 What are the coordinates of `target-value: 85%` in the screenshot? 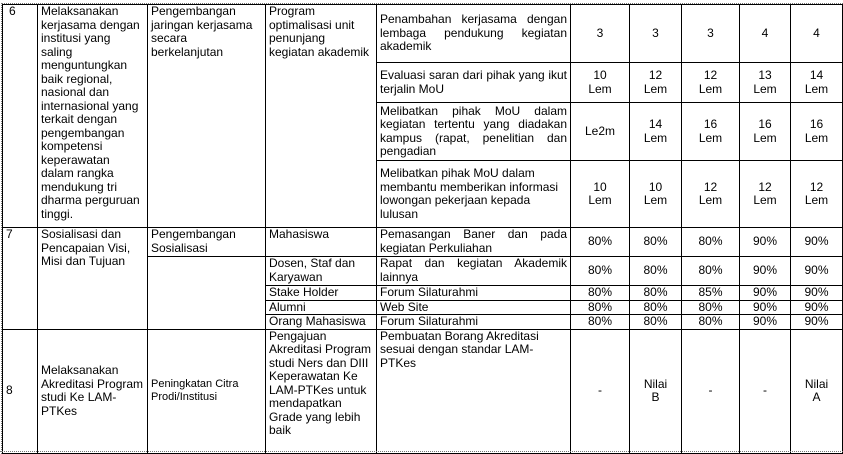 It's located at (710, 293).